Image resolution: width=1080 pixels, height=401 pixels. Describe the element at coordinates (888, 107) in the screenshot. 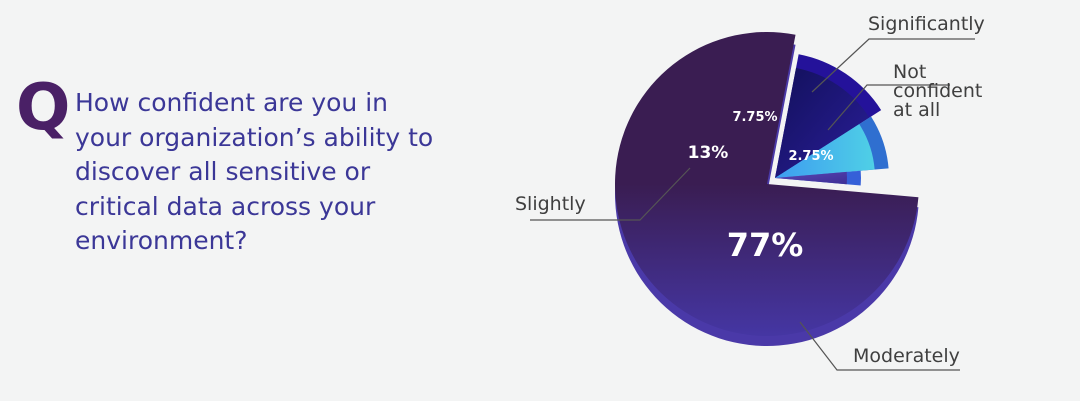

I see `leader-line-not-confident` at that location.